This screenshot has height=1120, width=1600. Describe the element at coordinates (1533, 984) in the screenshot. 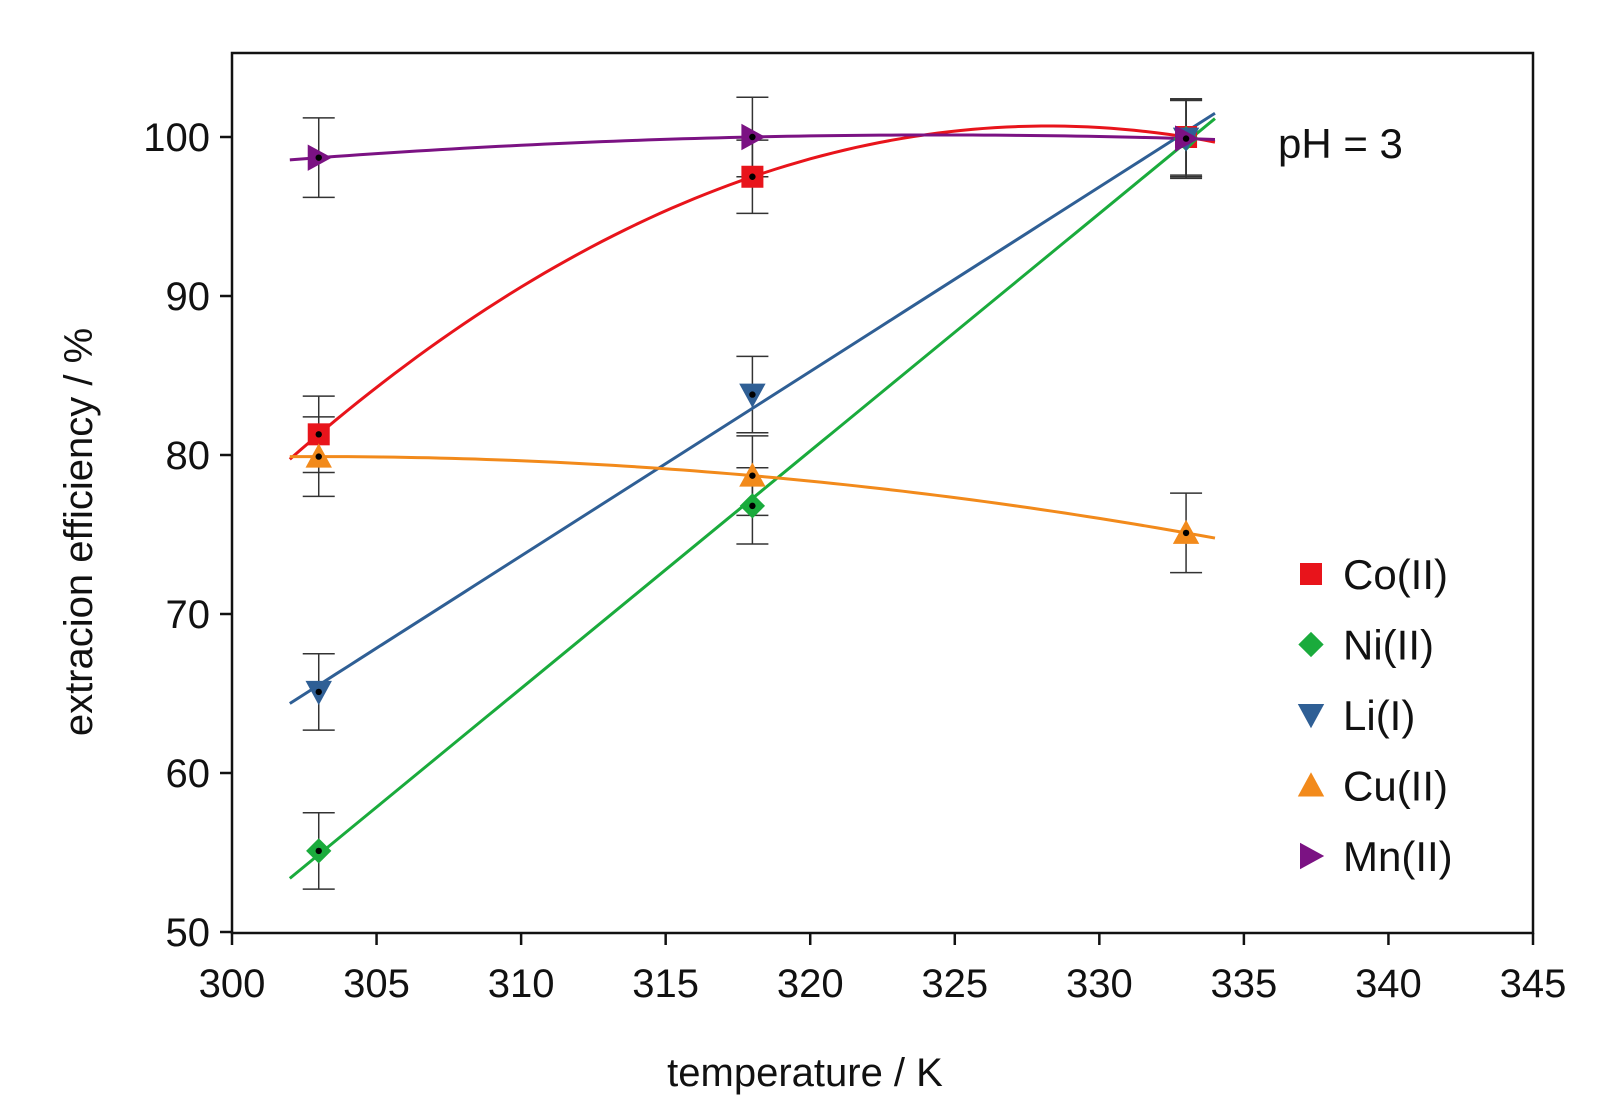

I see `x-tick-label: 345` at that location.